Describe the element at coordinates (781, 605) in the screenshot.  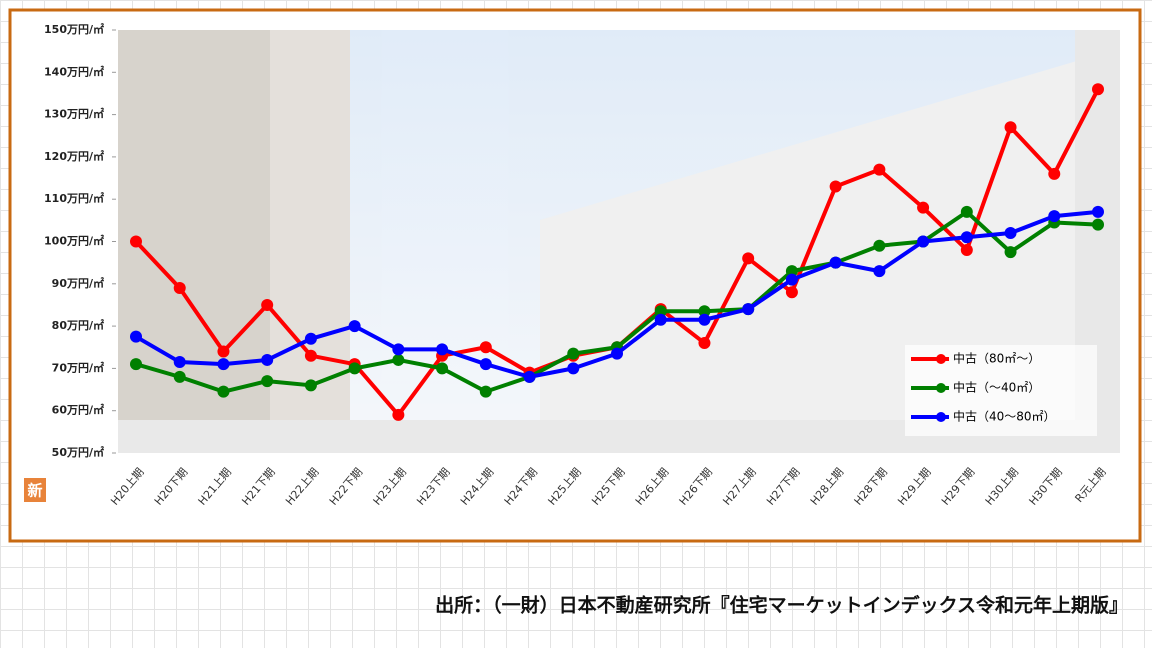
I see `source-note: 出所：（一財）日本不動産研究所『住宅マーケットインデックス令和元年上期版』` at that location.